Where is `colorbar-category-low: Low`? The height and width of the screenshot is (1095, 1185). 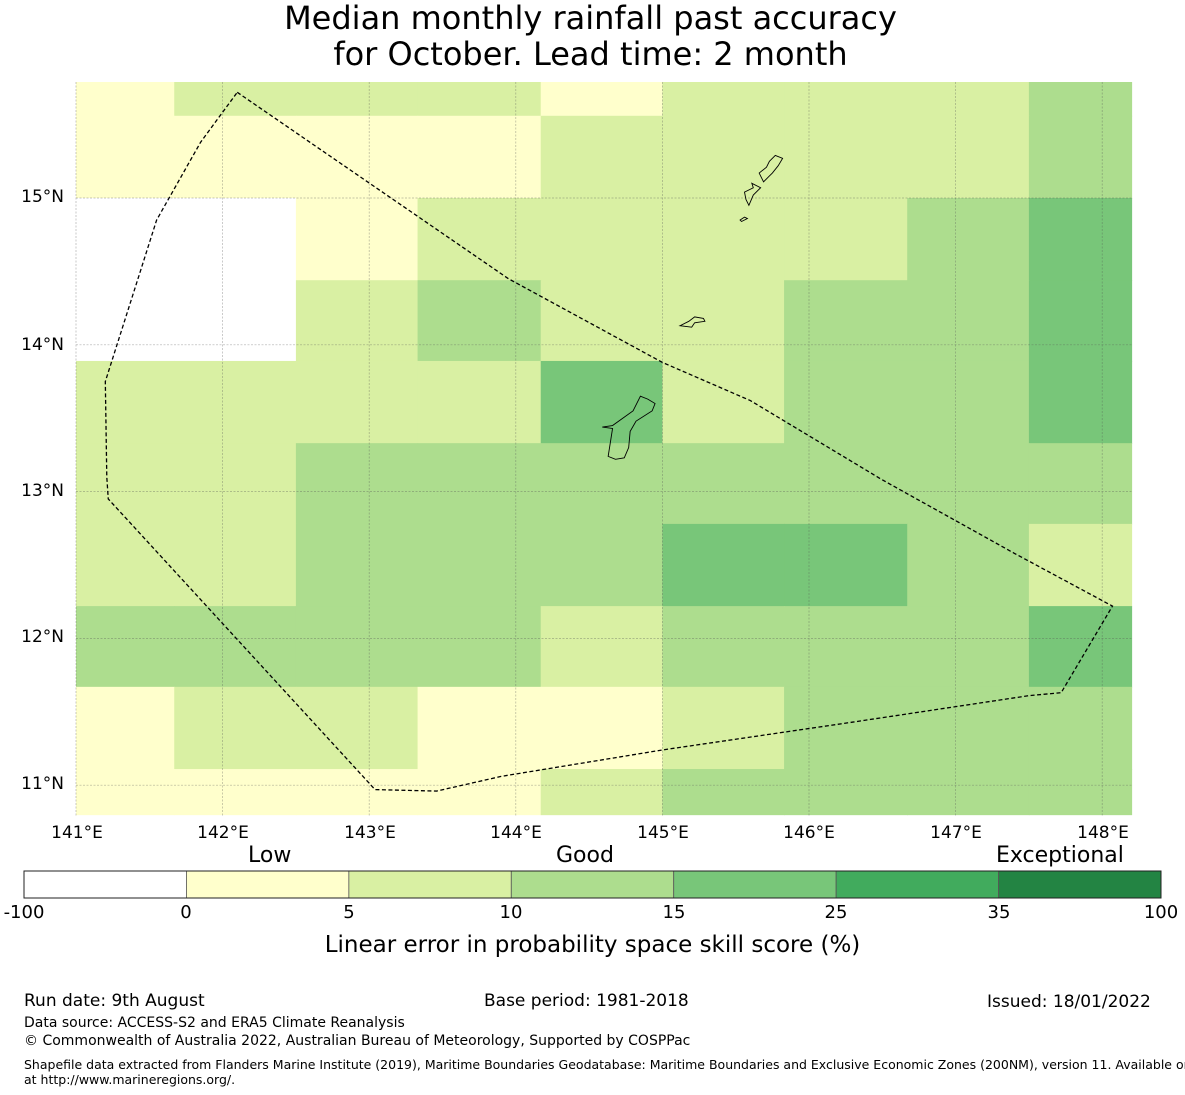 colorbar-category-low: Low is located at coordinates (270, 855).